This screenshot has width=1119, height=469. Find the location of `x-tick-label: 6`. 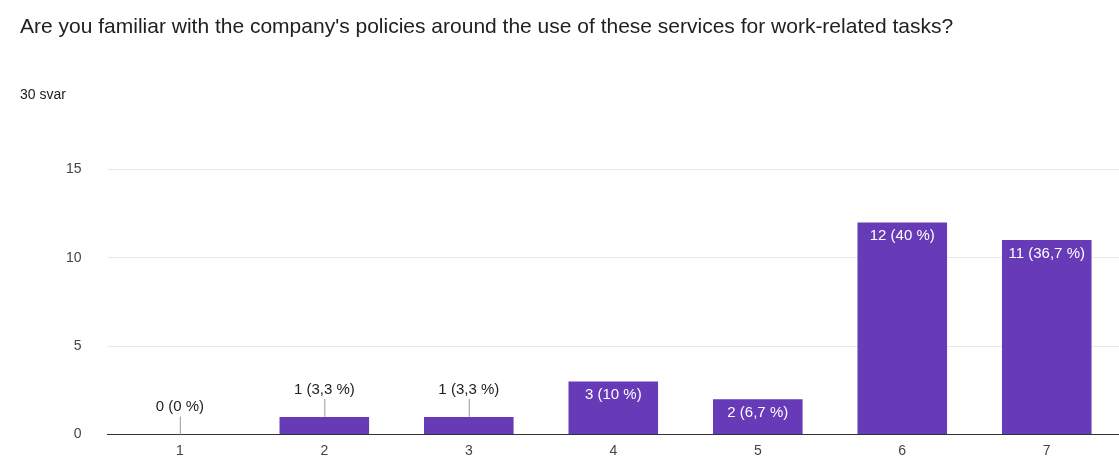

x-tick-label: 6 is located at coordinates (902, 449).